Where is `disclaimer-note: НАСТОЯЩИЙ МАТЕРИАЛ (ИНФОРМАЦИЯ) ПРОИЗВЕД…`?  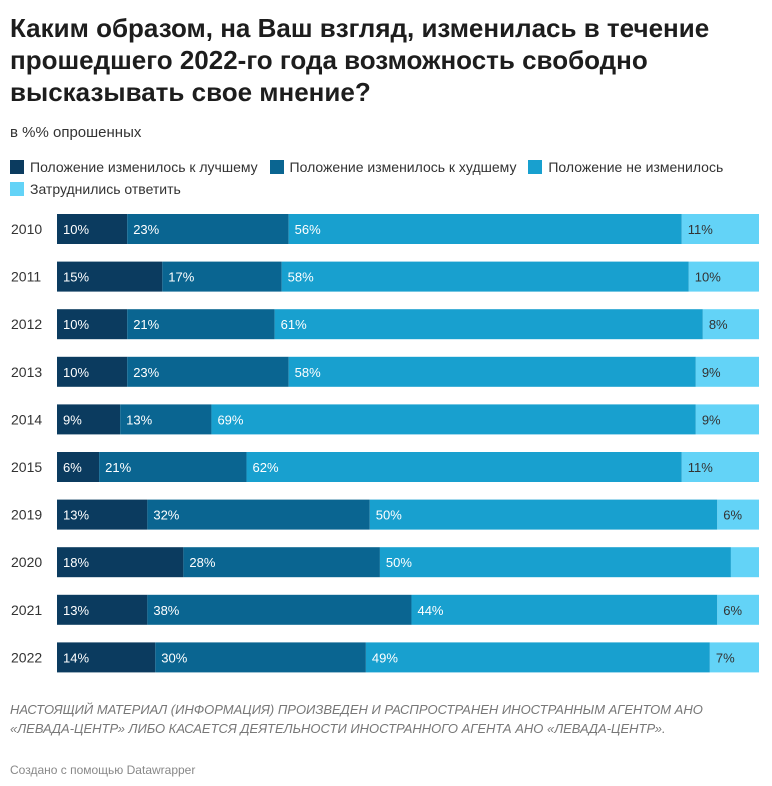 disclaimer-note: НАСТОЯЩИЙ МАТЕРИАЛ (ИНФОРМАЦИЯ) ПРОИЗВЕД… is located at coordinates (356, 719).